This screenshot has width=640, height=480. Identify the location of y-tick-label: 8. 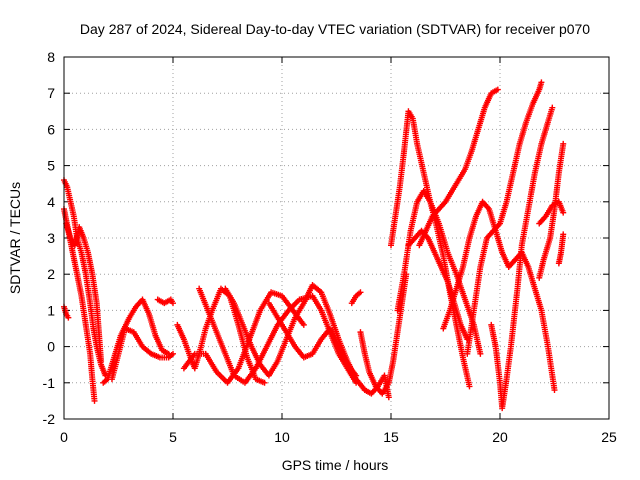
(51, 57).